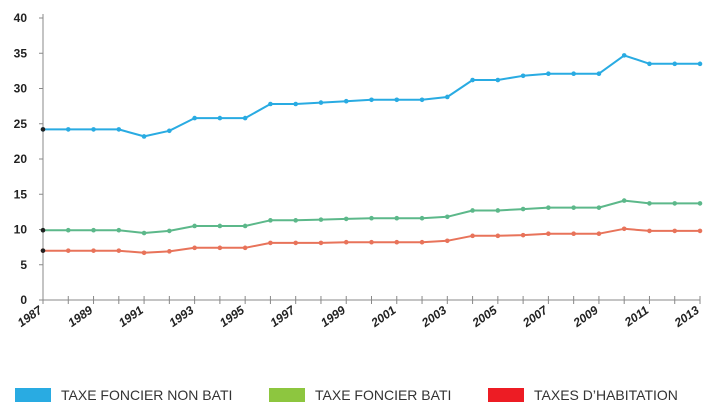 Image resolution: width=703 pixels, height=412 pixels. What do you see at coordinates (147, 395) in the screenshot?
I see `legend-label-non-bati: TAXE FONCIER NON BATI` at bounding box center [147, 395].